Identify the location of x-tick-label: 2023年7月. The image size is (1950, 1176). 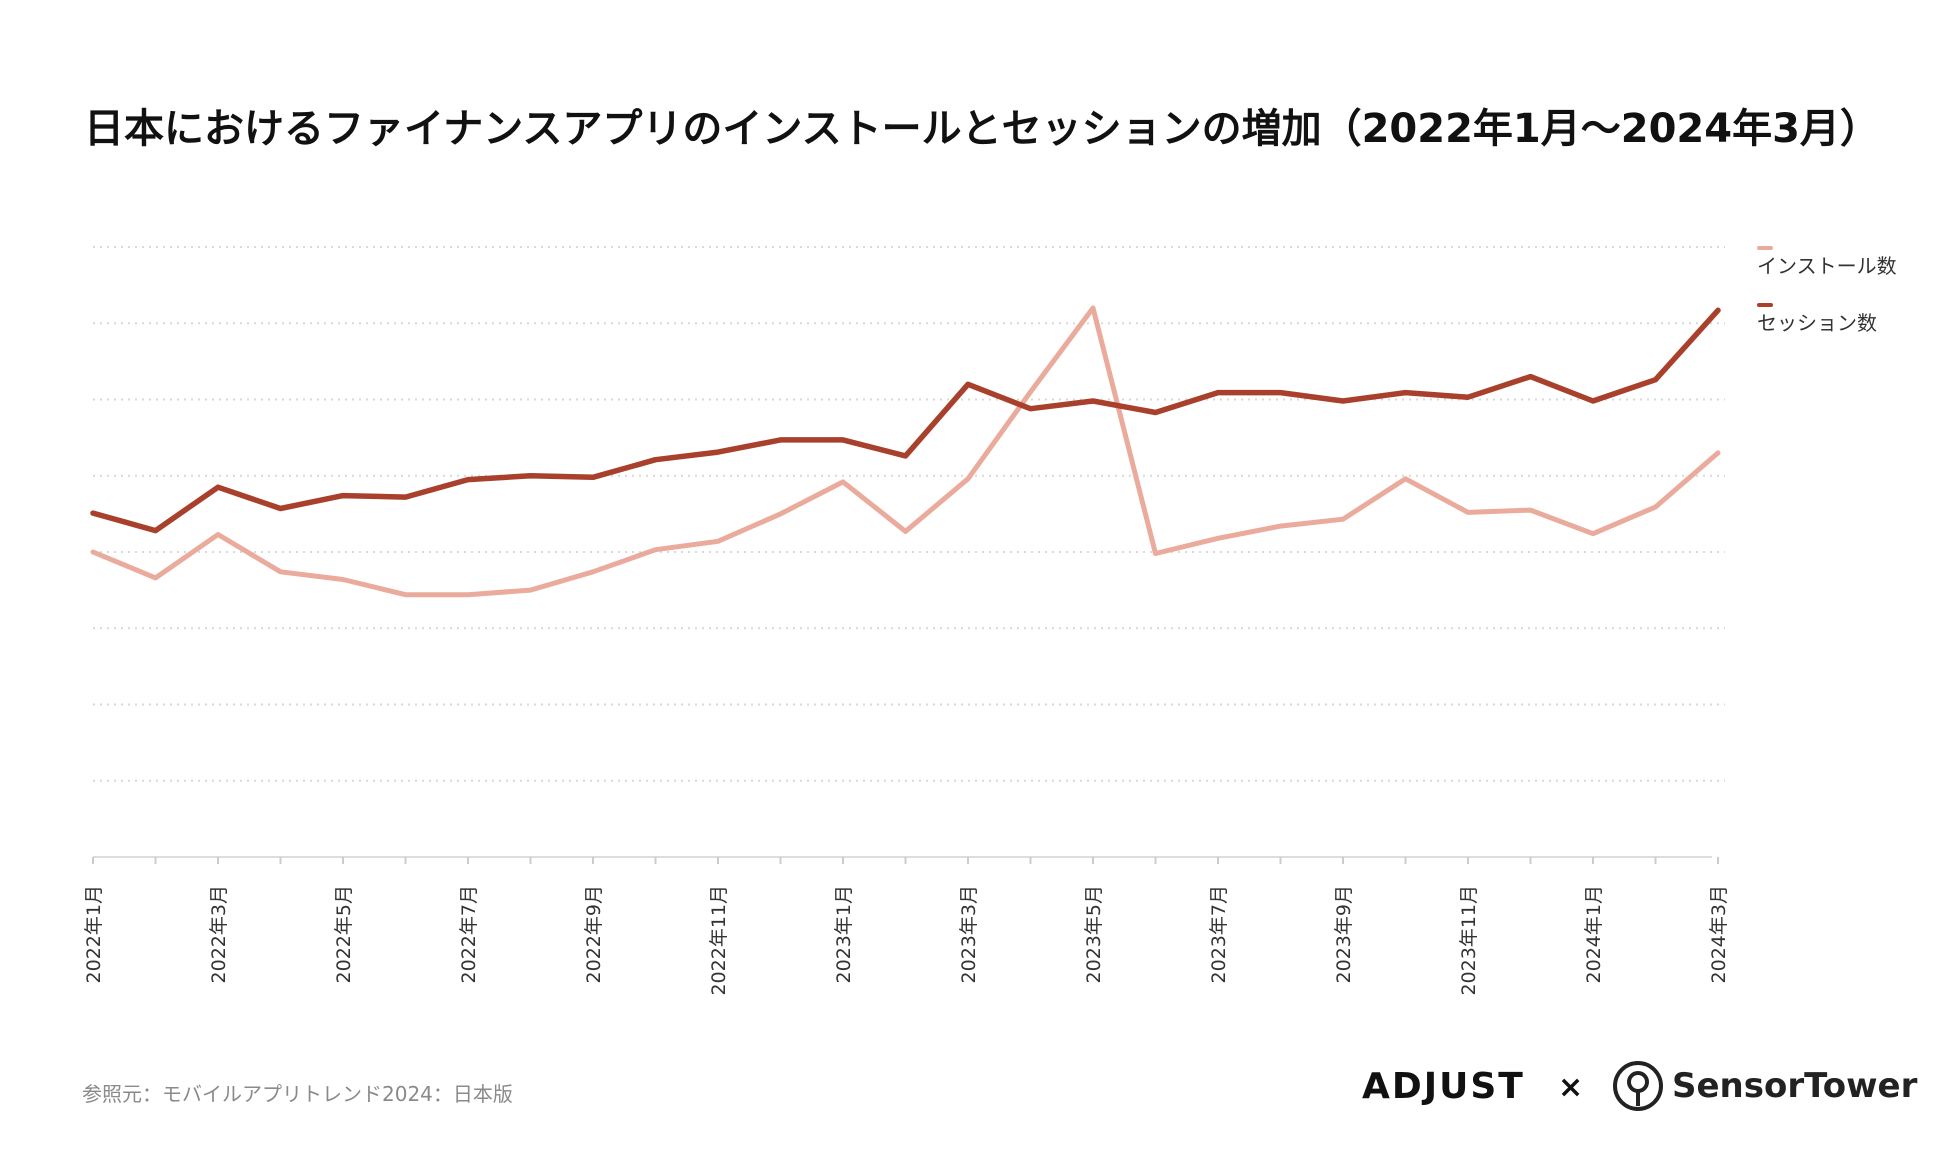
(1219, 934).